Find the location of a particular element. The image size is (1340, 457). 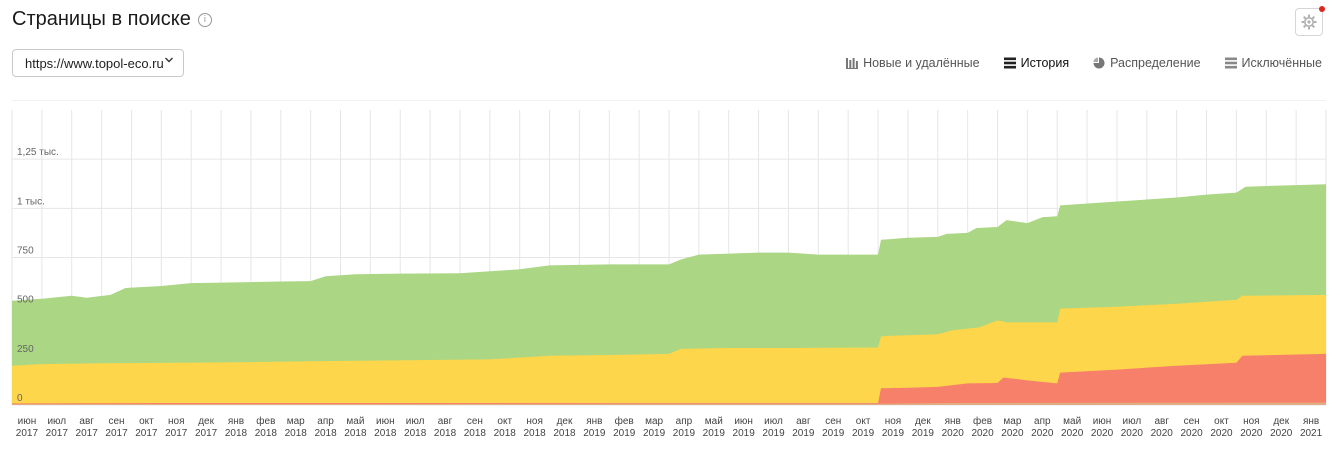

y-axis-labels: 0 250 500 750 1 тыс. 1,25 тыс. is located at coordinates (38, 275).